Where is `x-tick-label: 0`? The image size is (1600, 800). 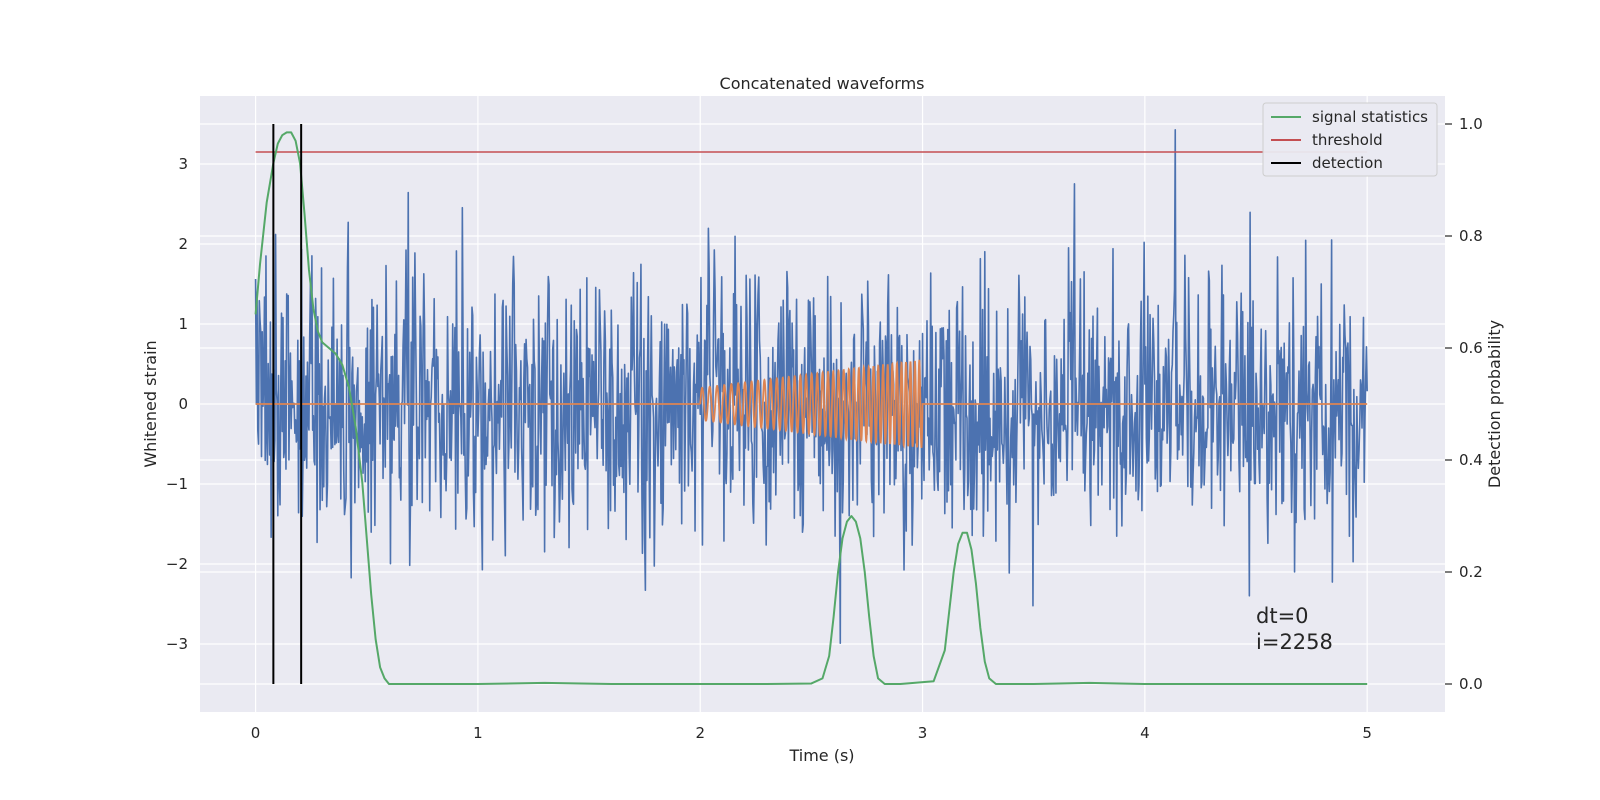
x-tick-label: 0 is located at coordinates (256, 733).